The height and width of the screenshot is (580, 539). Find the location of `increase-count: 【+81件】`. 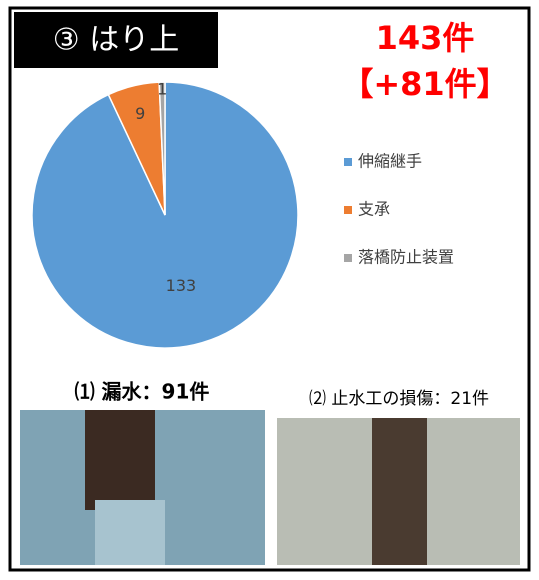

increase-count: 【+81件】 is located at coordinates (424, 84).